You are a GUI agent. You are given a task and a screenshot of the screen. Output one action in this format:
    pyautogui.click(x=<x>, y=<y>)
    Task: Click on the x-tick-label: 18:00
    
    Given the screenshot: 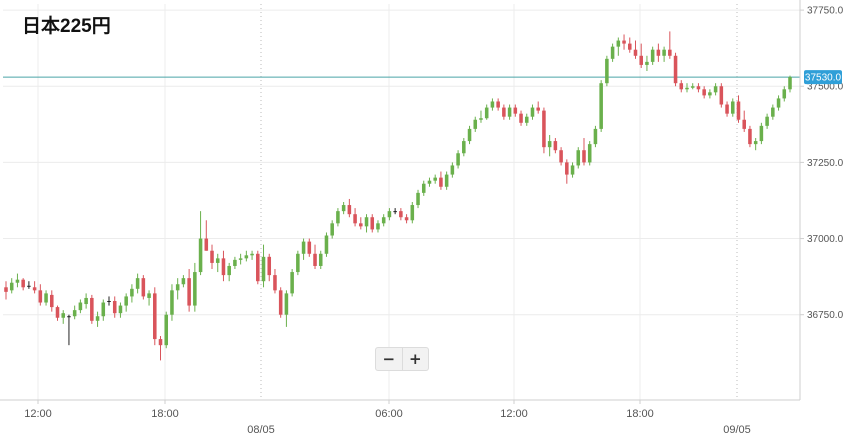 What is the action you would take?
    pyautogui.click(x=165, y=414)
    